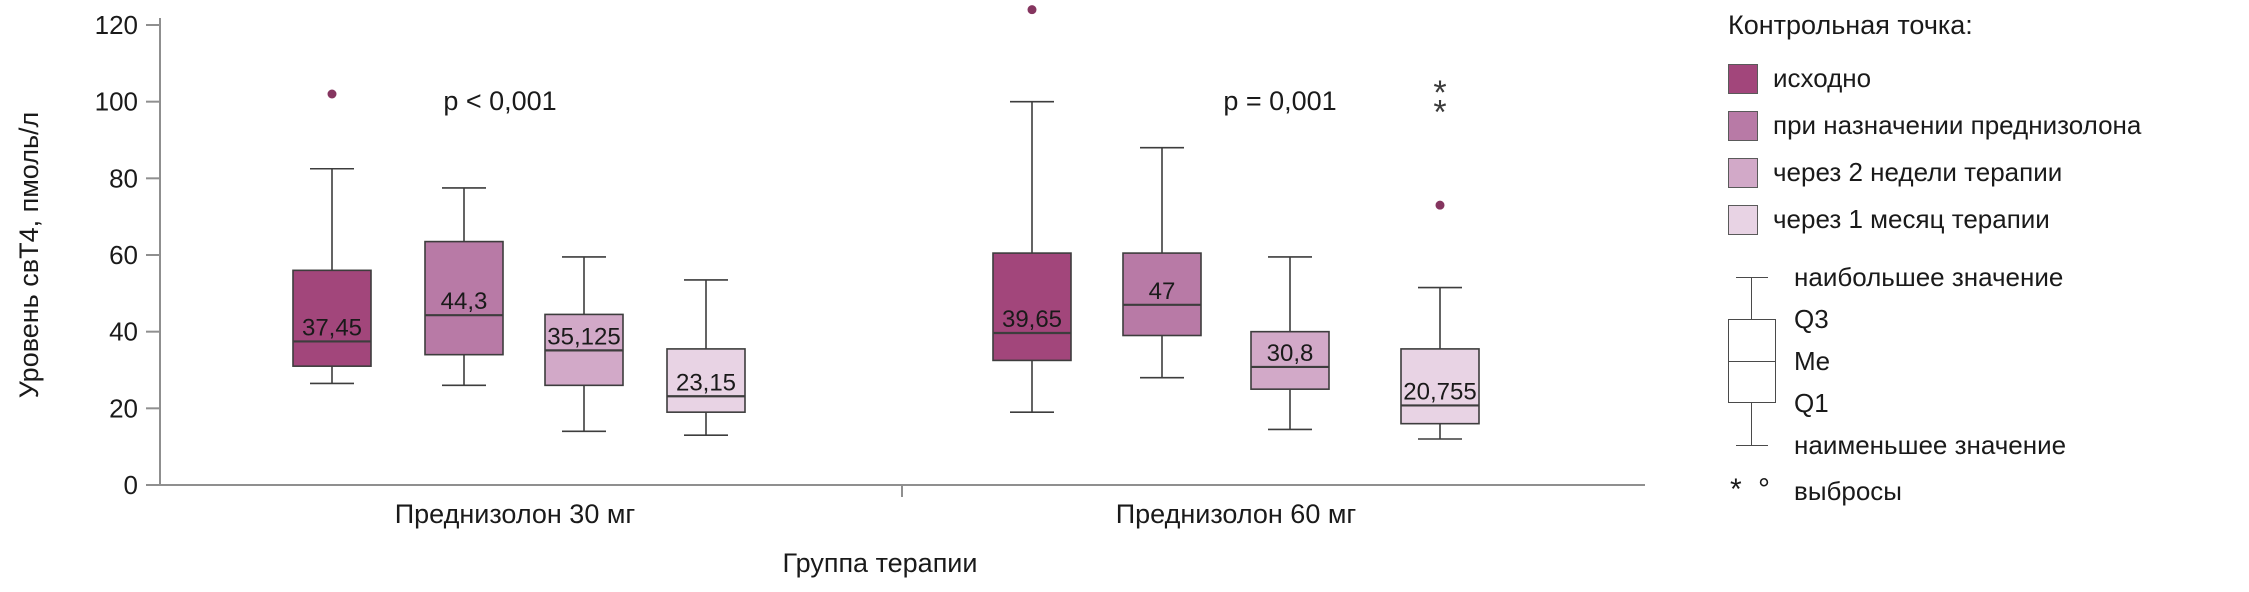 This screenshot has height=592, width=2249. I want to click on p-value-label: p < 0,001, so click(499, 101).